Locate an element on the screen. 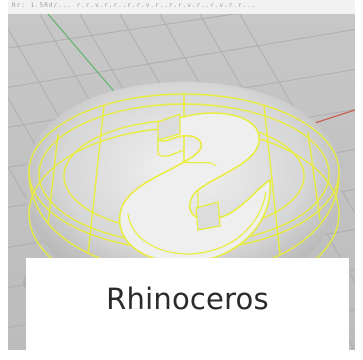  card-title: Rhinoceros is located at coordinates (187, 299).